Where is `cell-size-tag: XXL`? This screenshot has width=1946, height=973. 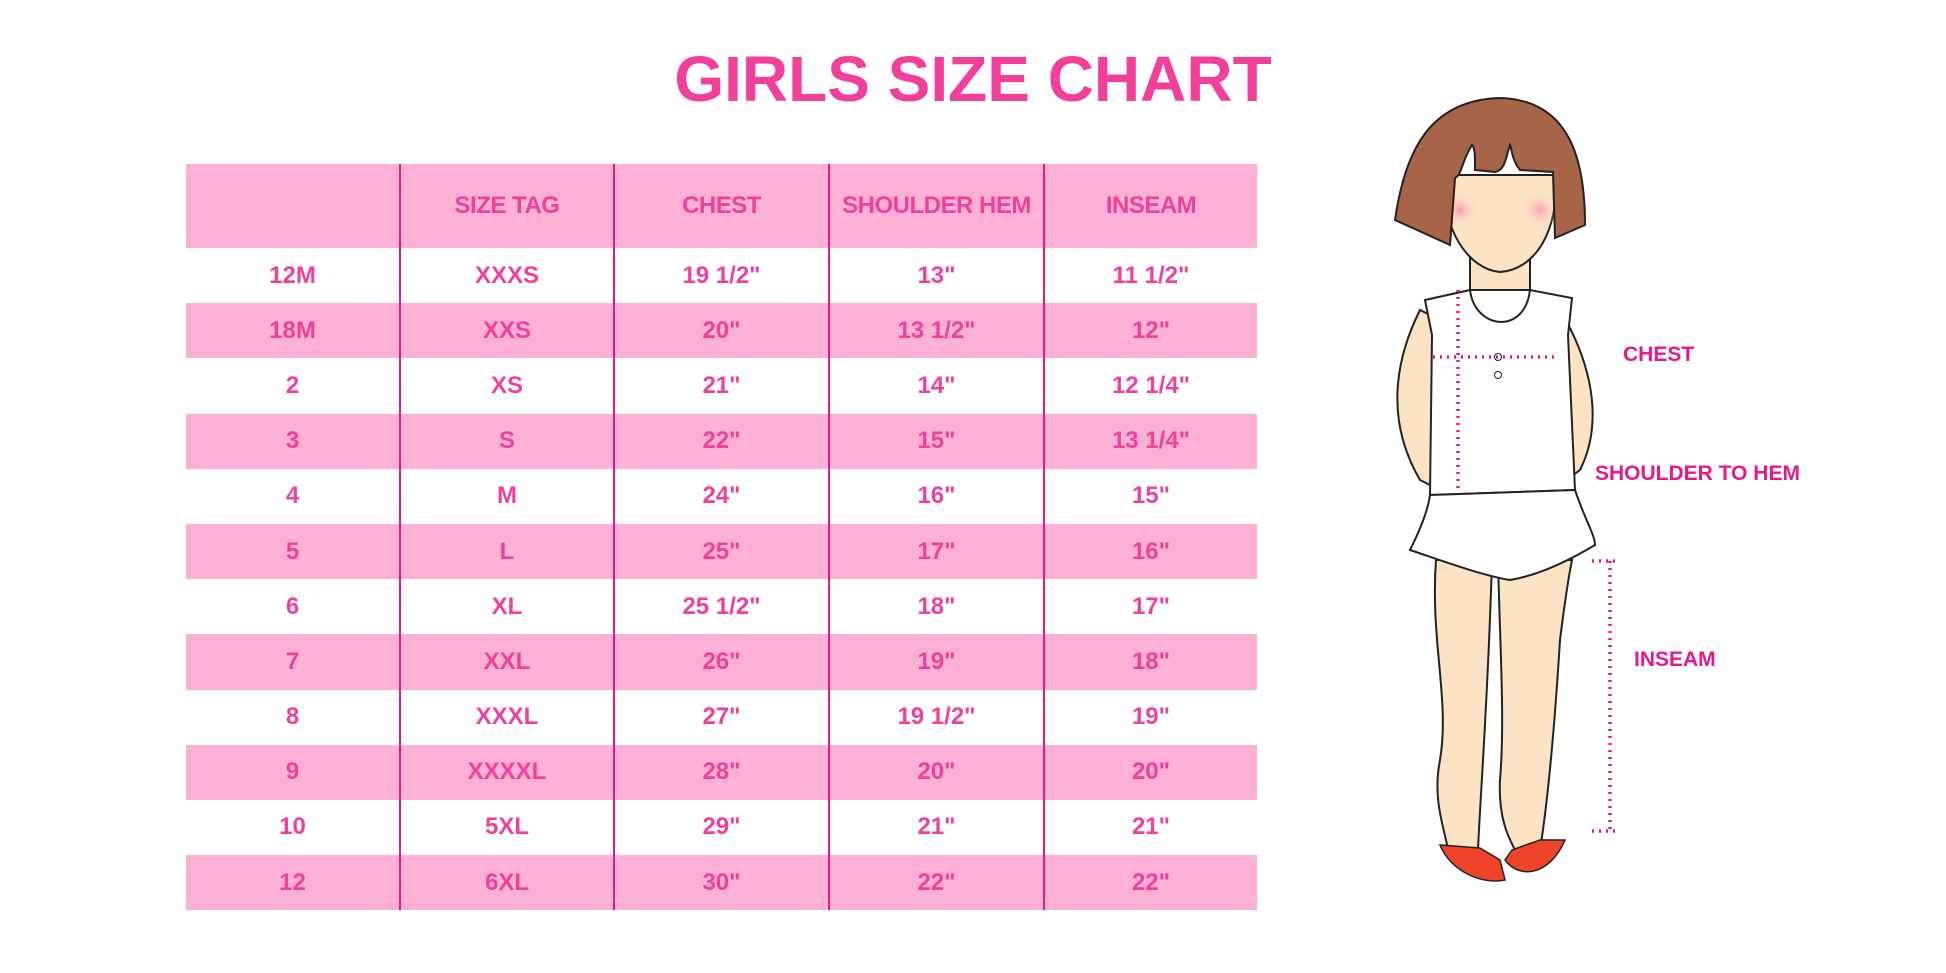 cell-size-tag: XXL is located at coordinates (506, 662).